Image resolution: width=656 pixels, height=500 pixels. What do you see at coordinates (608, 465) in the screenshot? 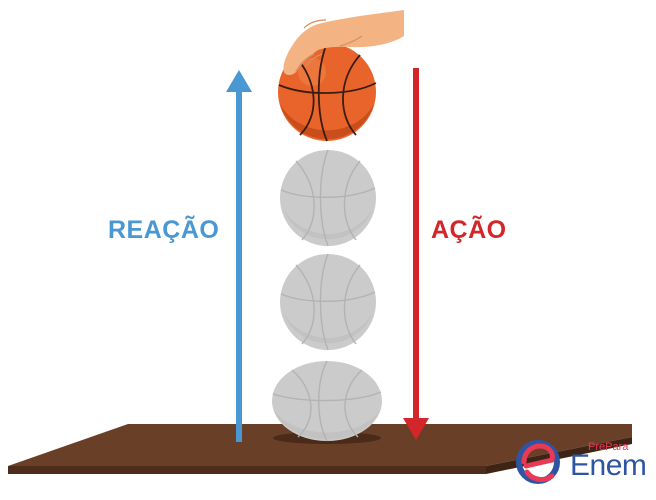
I see `logo-big-text: Enem` at bounding box center [608, 465].